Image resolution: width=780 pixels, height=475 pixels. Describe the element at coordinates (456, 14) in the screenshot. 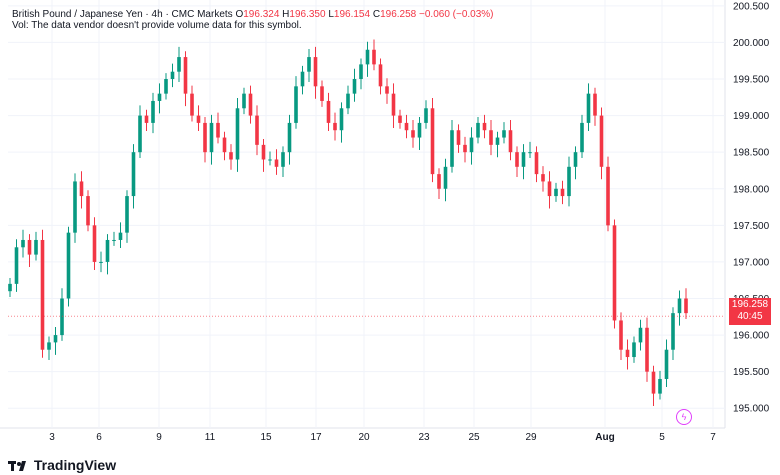

I see `change-value: −0.060 (−0.03%)` at that location.